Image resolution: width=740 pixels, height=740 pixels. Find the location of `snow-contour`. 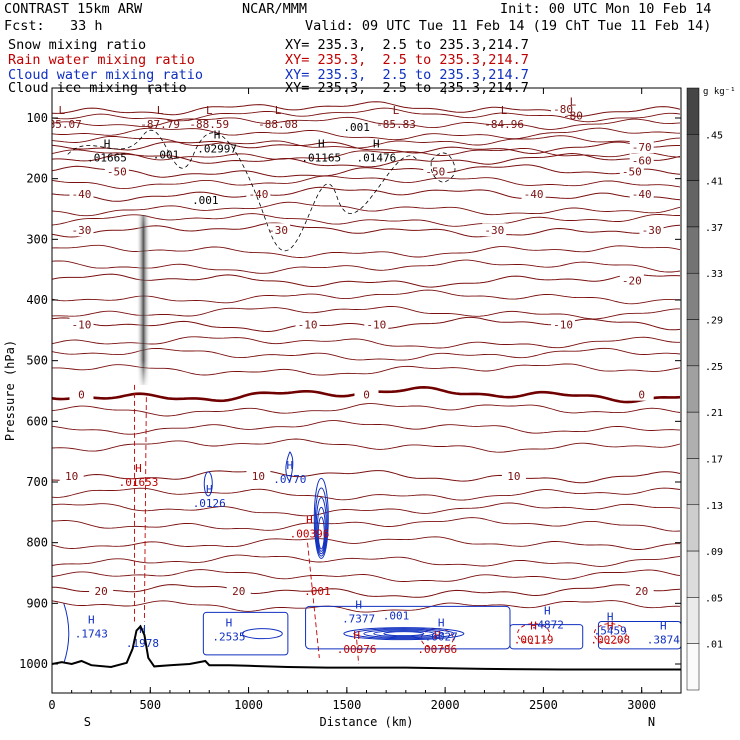

snow-contour is located at coordinates (242, 190).